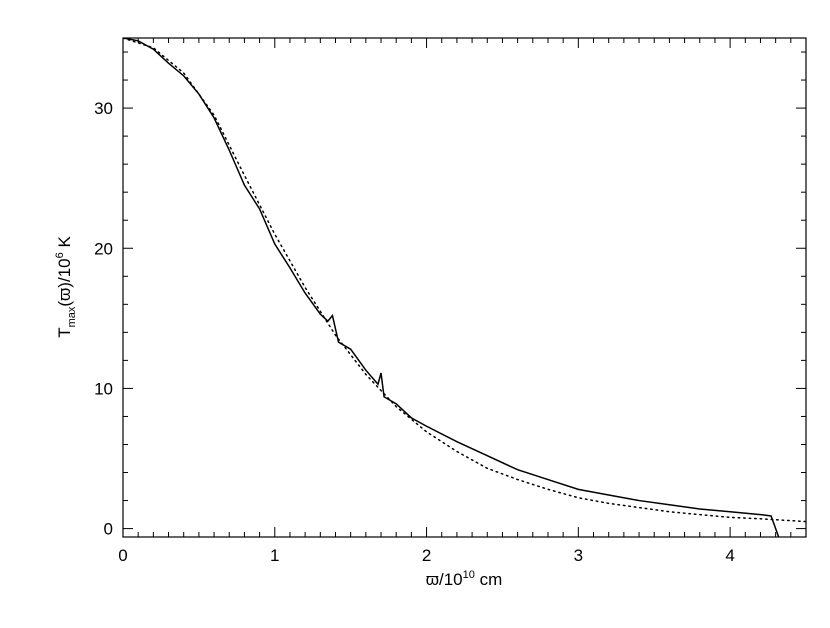 The image size is (830, 628). I want to click on y-label-main: T, so click(64, 332).